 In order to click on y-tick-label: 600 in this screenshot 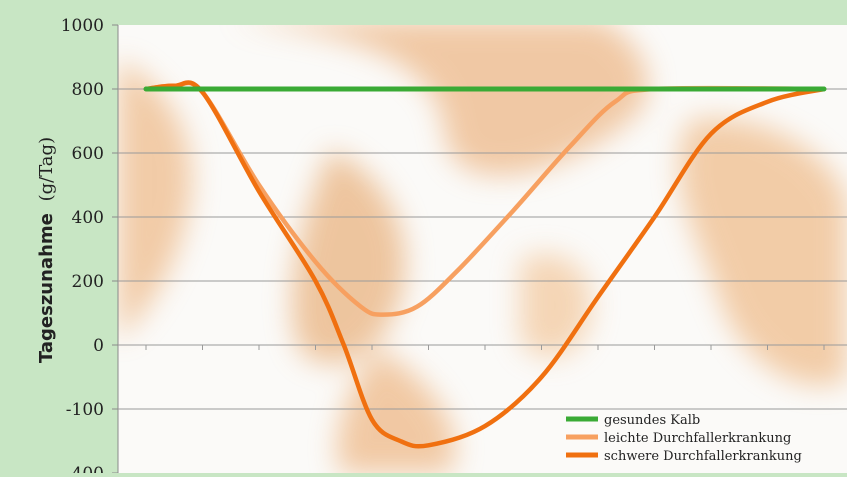, I will do `click(88, 154)`.